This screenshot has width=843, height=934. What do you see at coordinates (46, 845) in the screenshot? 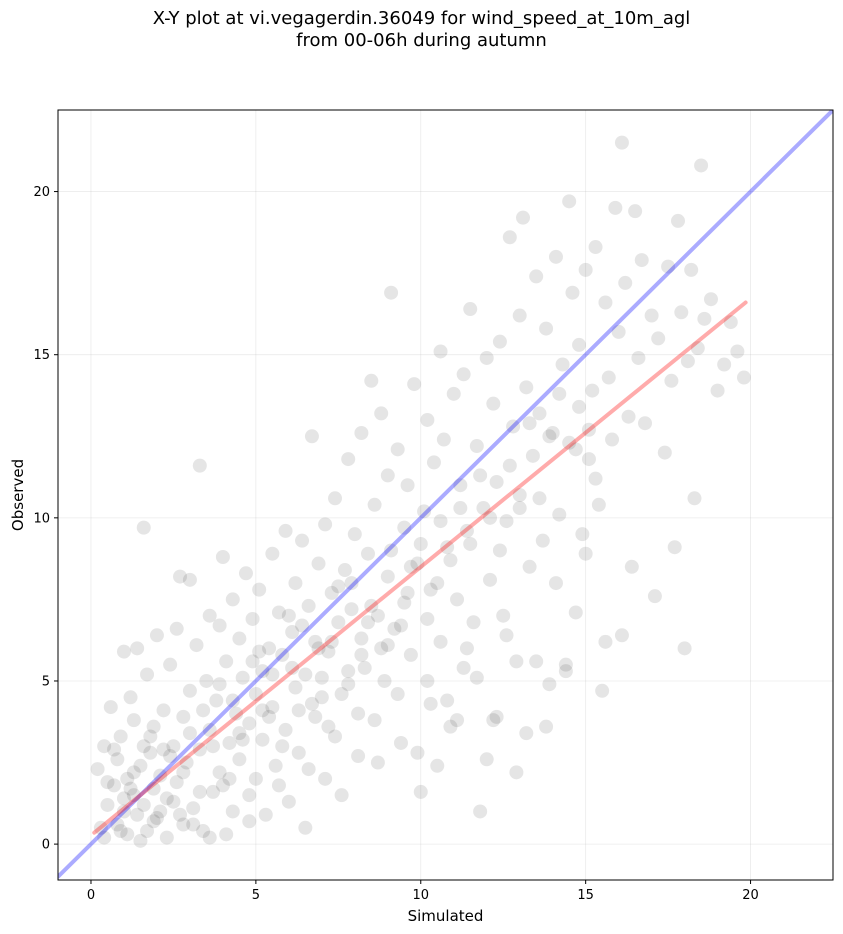
I see `y-tick-label: 0` at bounding box center [46, 845].